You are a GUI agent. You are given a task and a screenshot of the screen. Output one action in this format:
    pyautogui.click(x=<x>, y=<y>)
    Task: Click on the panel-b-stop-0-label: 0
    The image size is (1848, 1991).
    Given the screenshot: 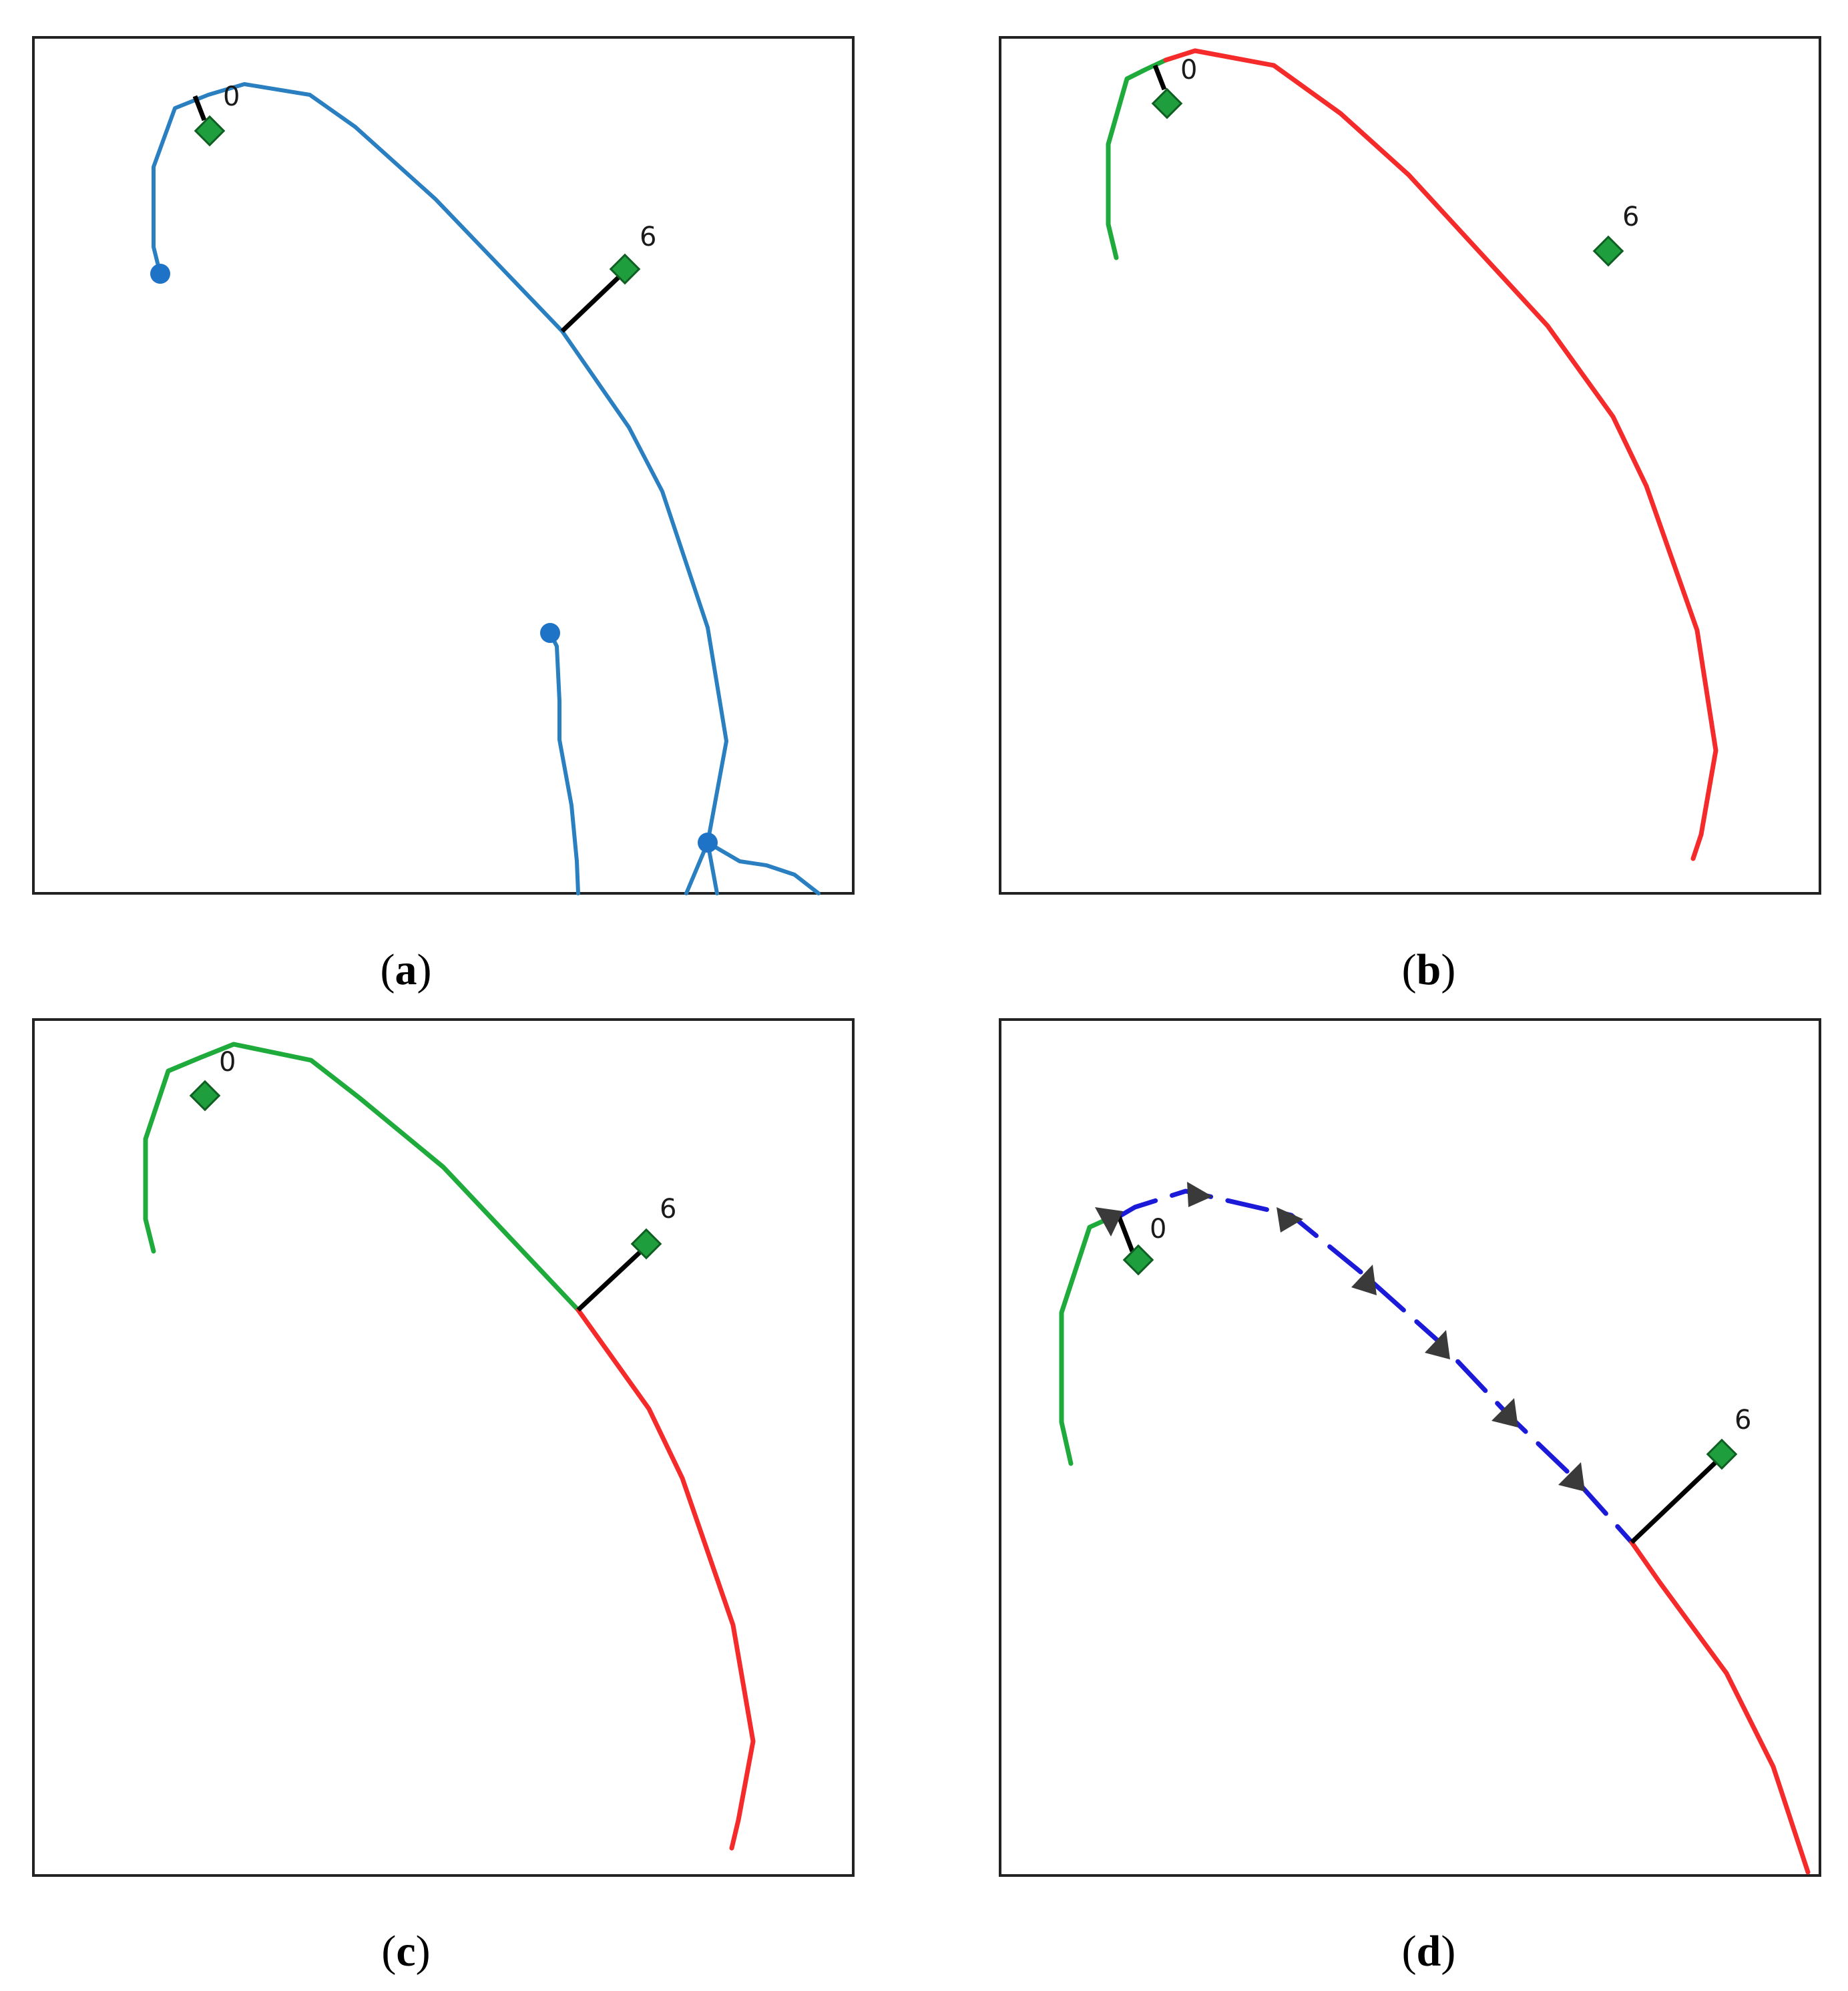 What is the action you would take?
    pyautogui.click(x=1188, y=70)
    